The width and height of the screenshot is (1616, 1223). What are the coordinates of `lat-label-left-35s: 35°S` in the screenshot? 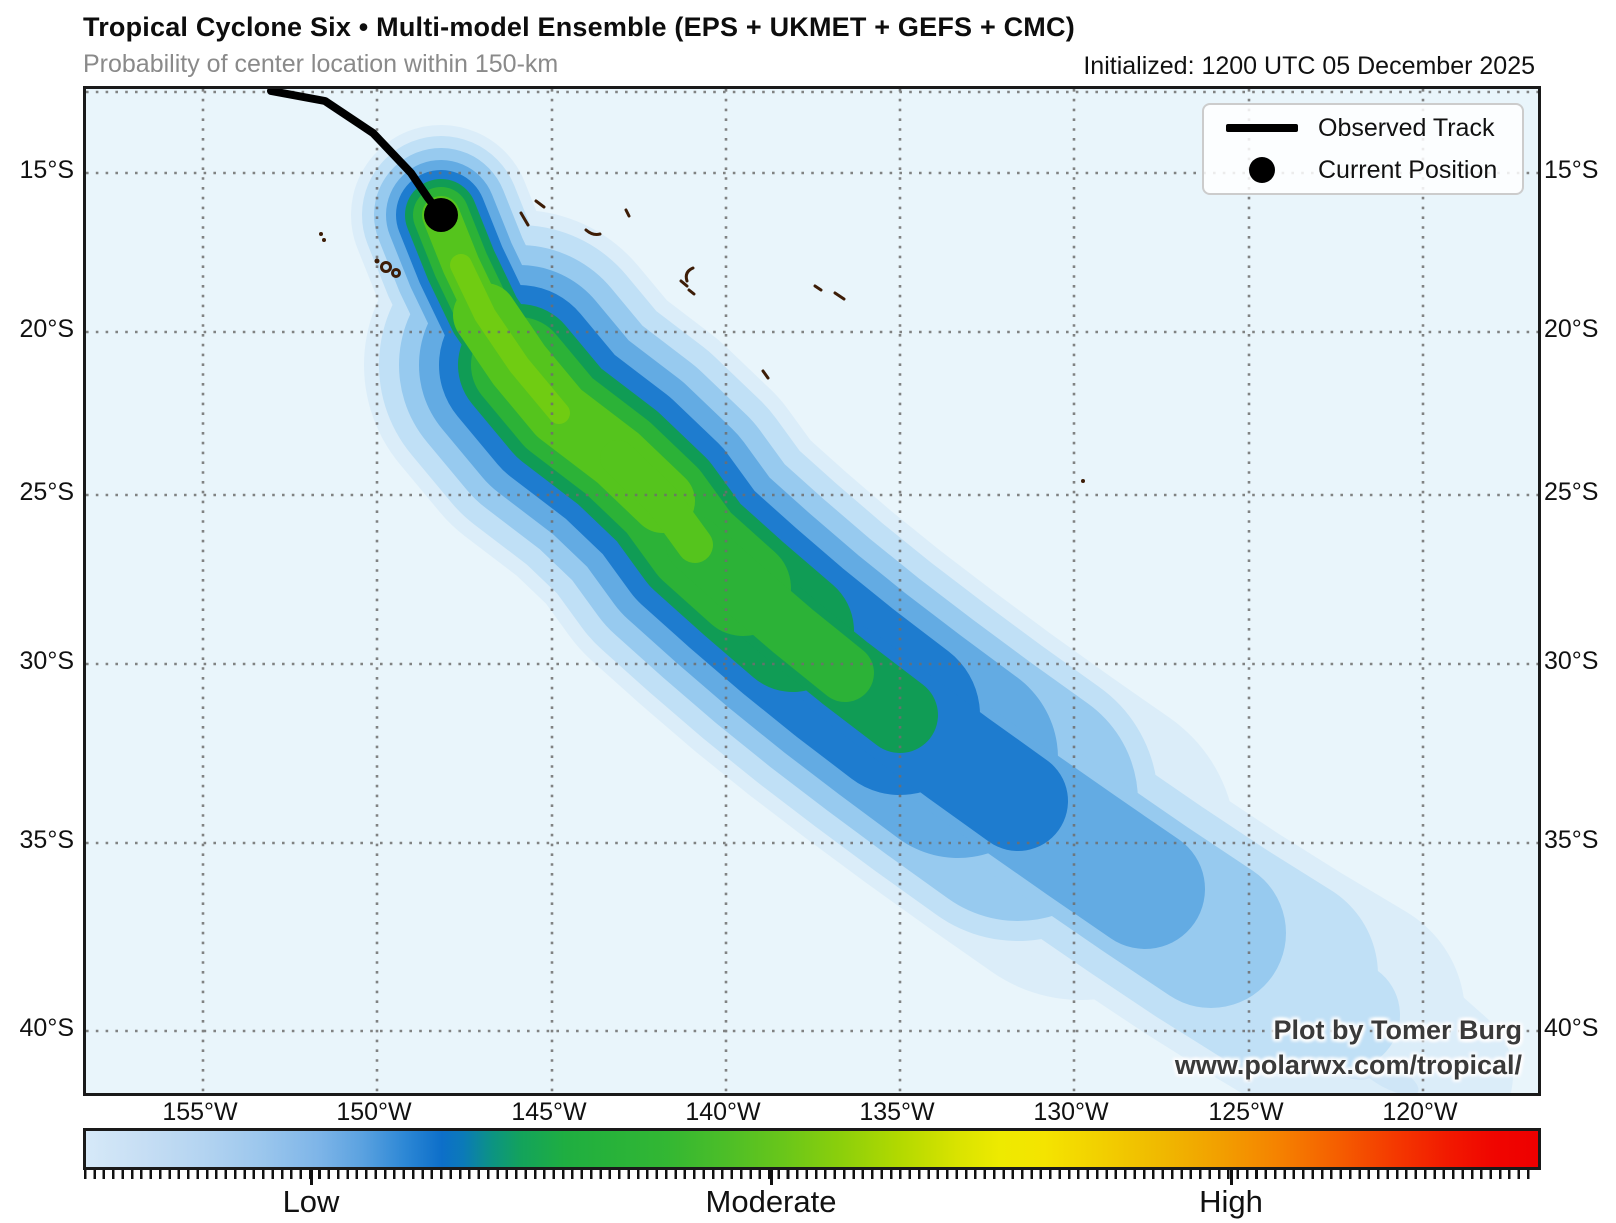 It's located at (46, 840).